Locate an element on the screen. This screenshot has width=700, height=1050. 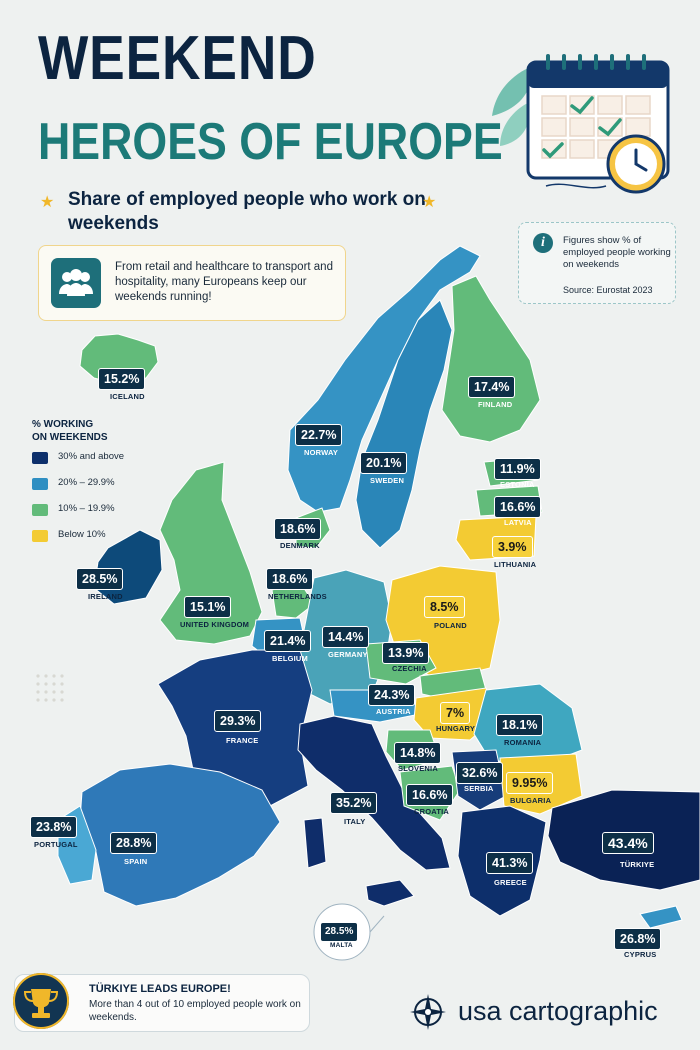
legend-item: 20% – 29.9% is located at coordinates (97, 485).